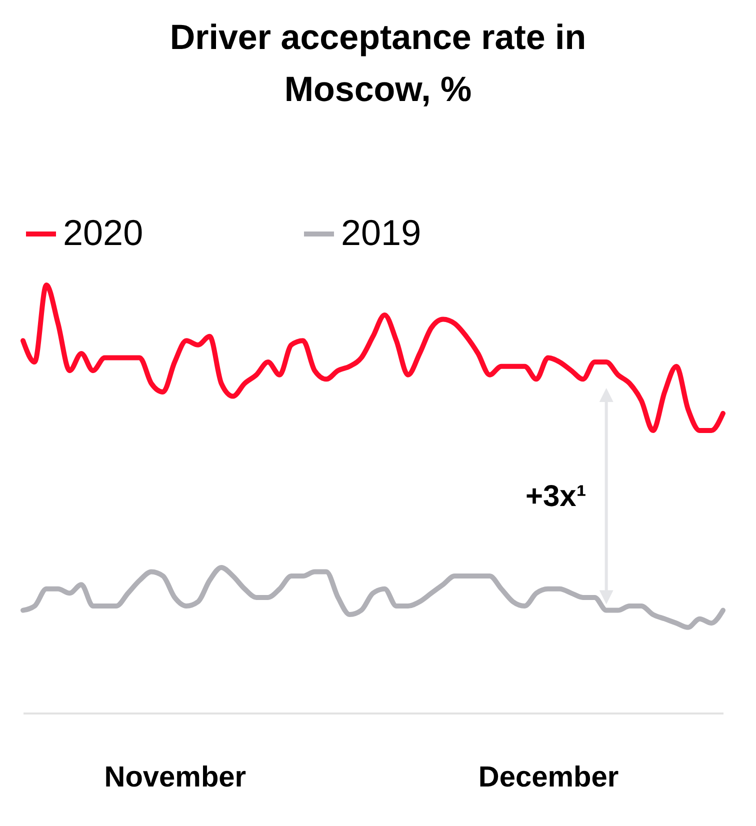  What do you see at coordinates (548, 778) in the screenshot?
I see `x-tick-label: December` at bounding box center [548, 778].